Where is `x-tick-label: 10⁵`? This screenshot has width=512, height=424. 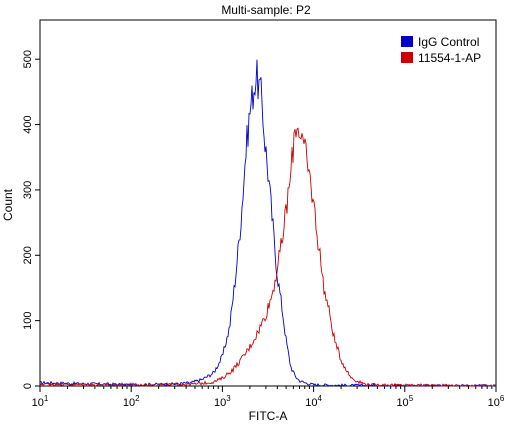 x-tick-label: 10⁵ is located at coordinates (404, 401).